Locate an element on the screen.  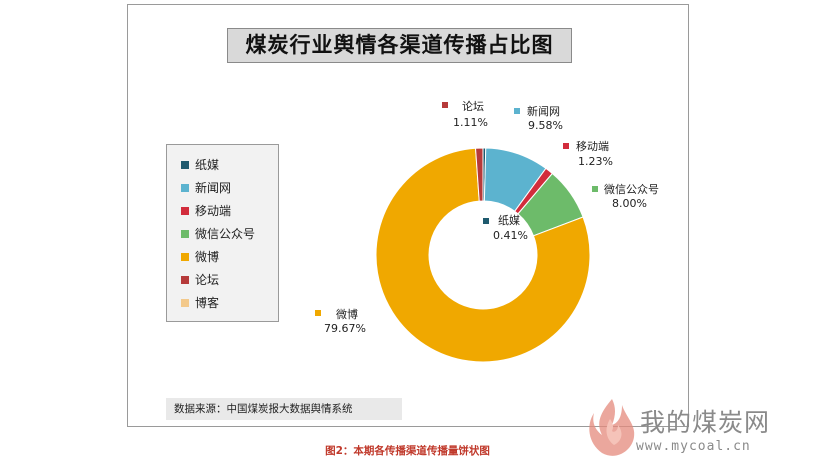
watermark-name: 我的煤炭网 is located at coordinates (705, 422).